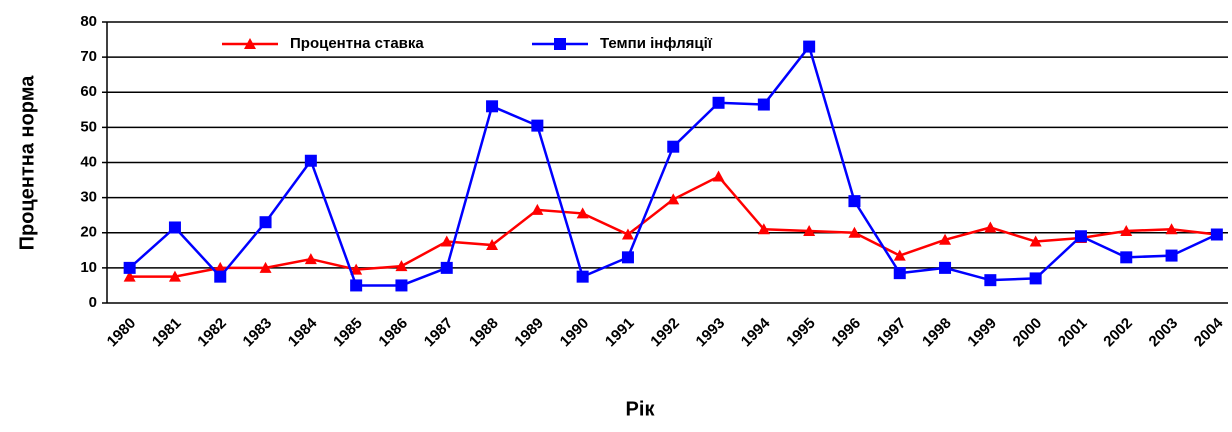 This screenshot has height=432, width=1232. What do you see at coordinates (439, 333) in the screenshot?
I see `x-tick-label: 1987` at bounding box center [439, 333].